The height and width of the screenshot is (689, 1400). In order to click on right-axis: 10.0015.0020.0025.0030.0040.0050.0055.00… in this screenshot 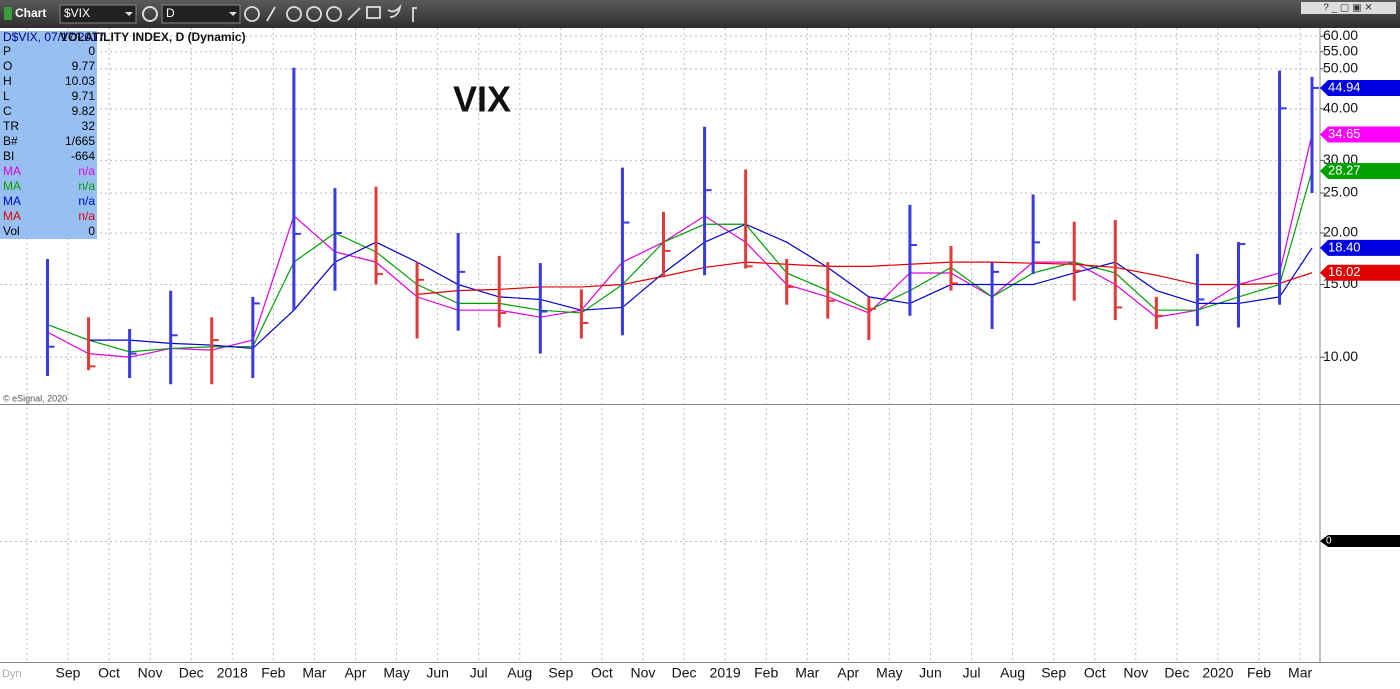, I will do `click(1360, 287)`.